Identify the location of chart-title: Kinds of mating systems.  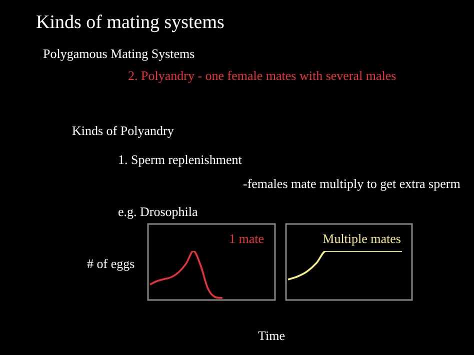
(130, 23).